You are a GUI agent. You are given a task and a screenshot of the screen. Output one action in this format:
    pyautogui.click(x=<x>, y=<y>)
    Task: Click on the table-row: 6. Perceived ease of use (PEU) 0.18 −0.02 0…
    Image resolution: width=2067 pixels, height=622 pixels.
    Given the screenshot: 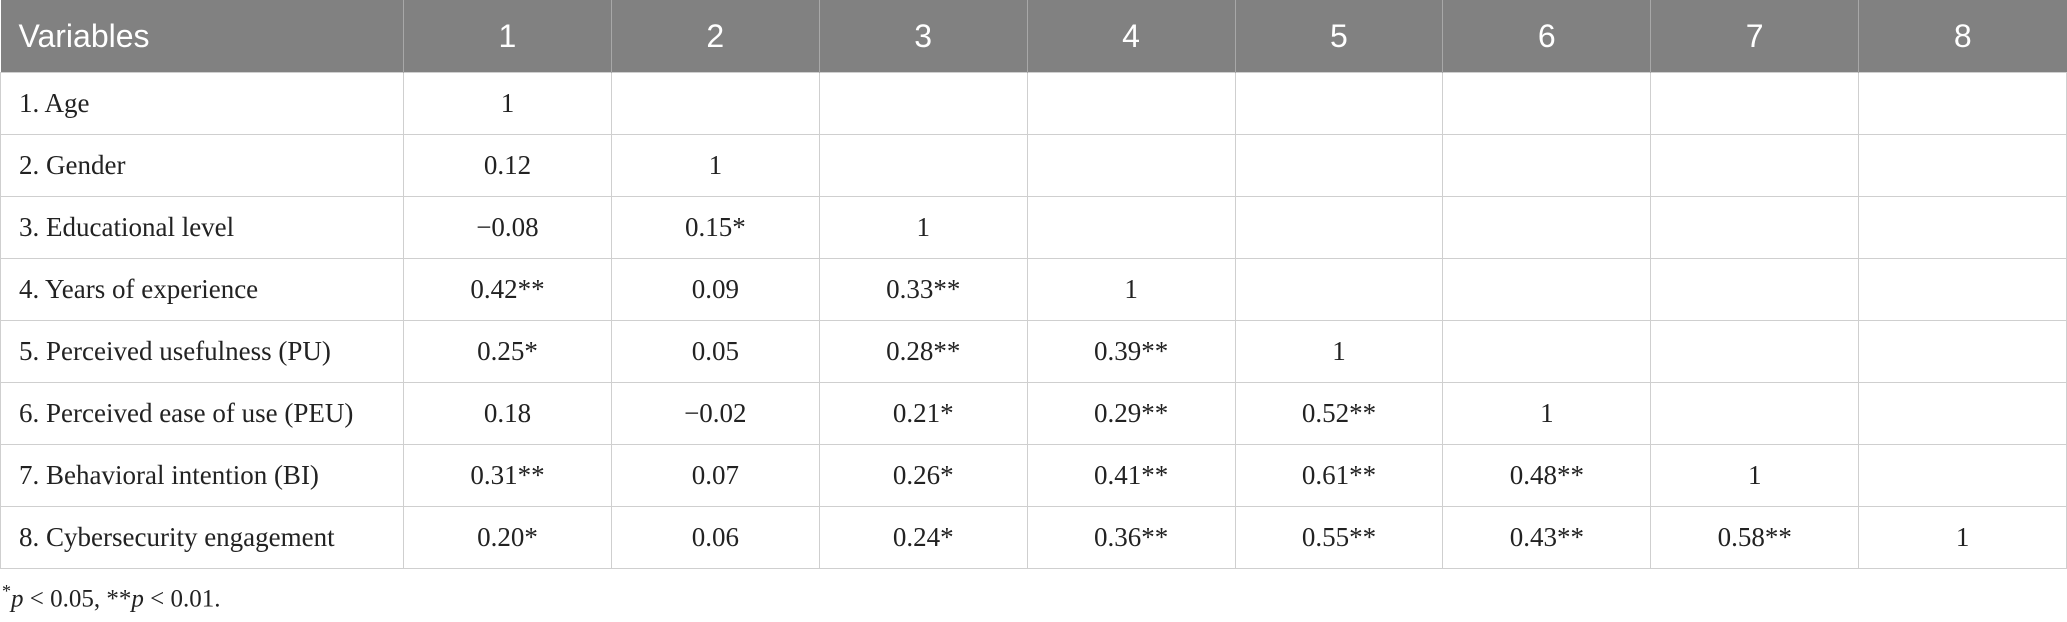 What is the action you would take?
    pyautogui.click(x=1033, y=413)
    